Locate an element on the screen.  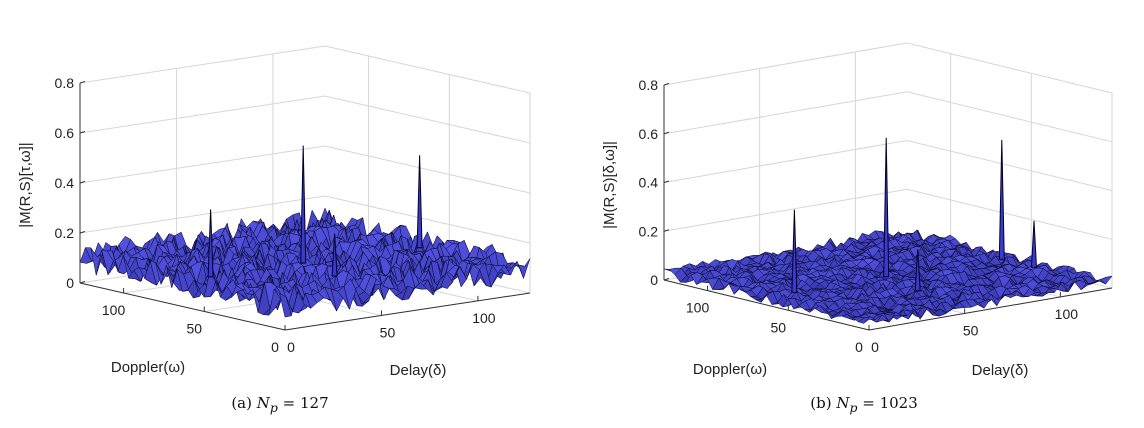
caption-a-var: N is located at coordinates (263, 403).